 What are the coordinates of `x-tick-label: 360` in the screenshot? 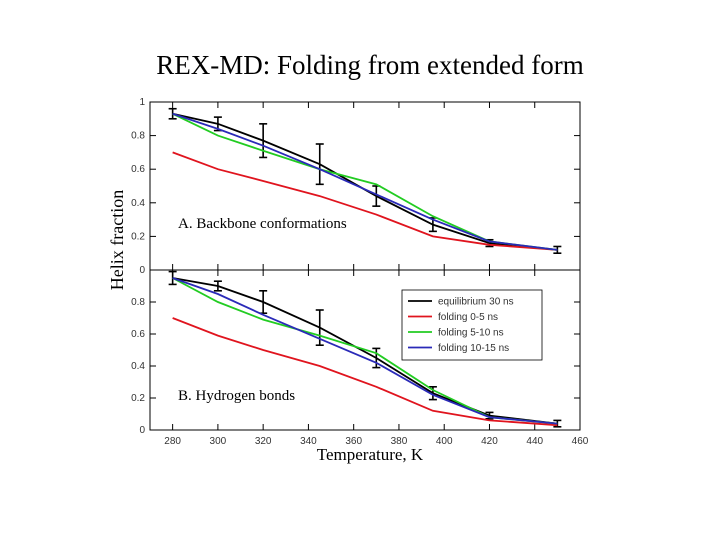 It's located at (353, 441).